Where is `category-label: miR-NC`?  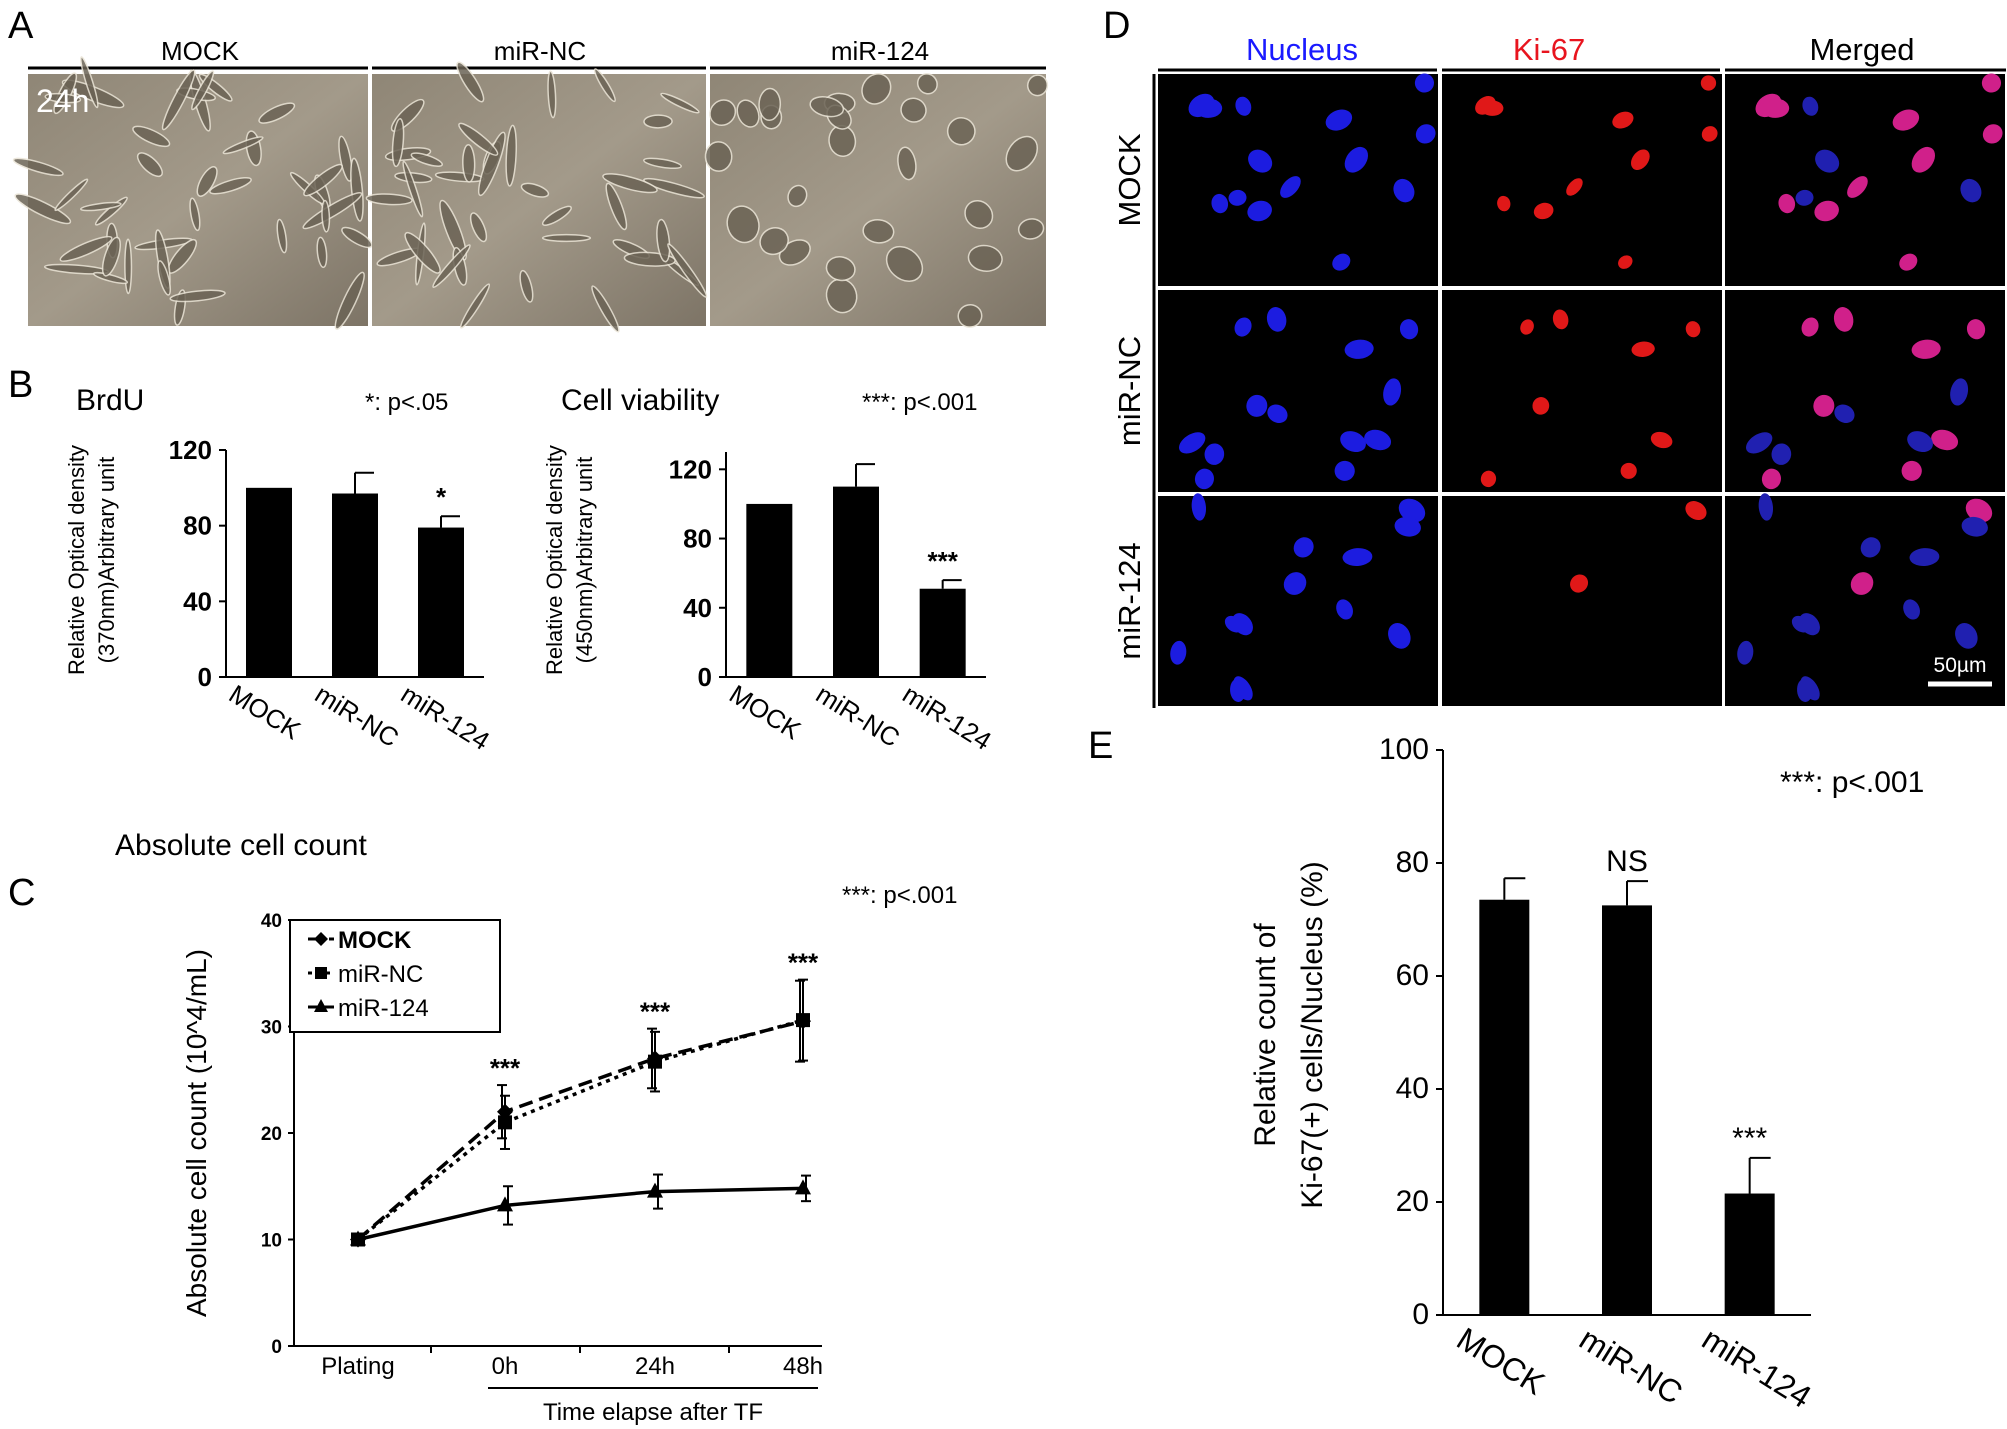 category-label: miR-NC is located at coordinates (1631, 1365).